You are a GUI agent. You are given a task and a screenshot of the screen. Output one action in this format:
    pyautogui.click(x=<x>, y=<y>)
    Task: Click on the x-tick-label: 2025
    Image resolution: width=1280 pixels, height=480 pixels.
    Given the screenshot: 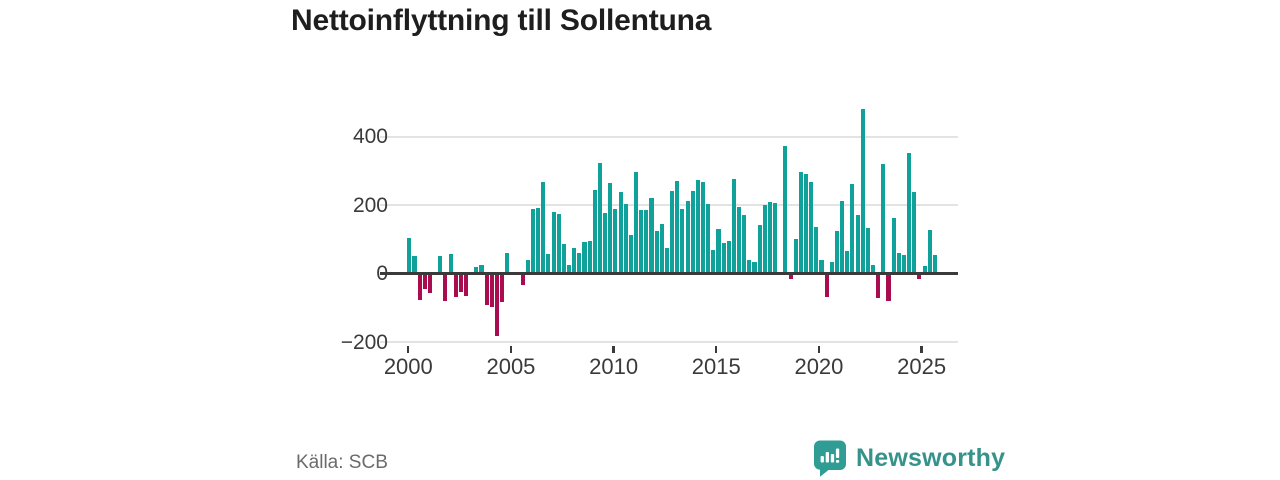 What is the action you would take?
    pyautogui.click(x=922, y=366)
    